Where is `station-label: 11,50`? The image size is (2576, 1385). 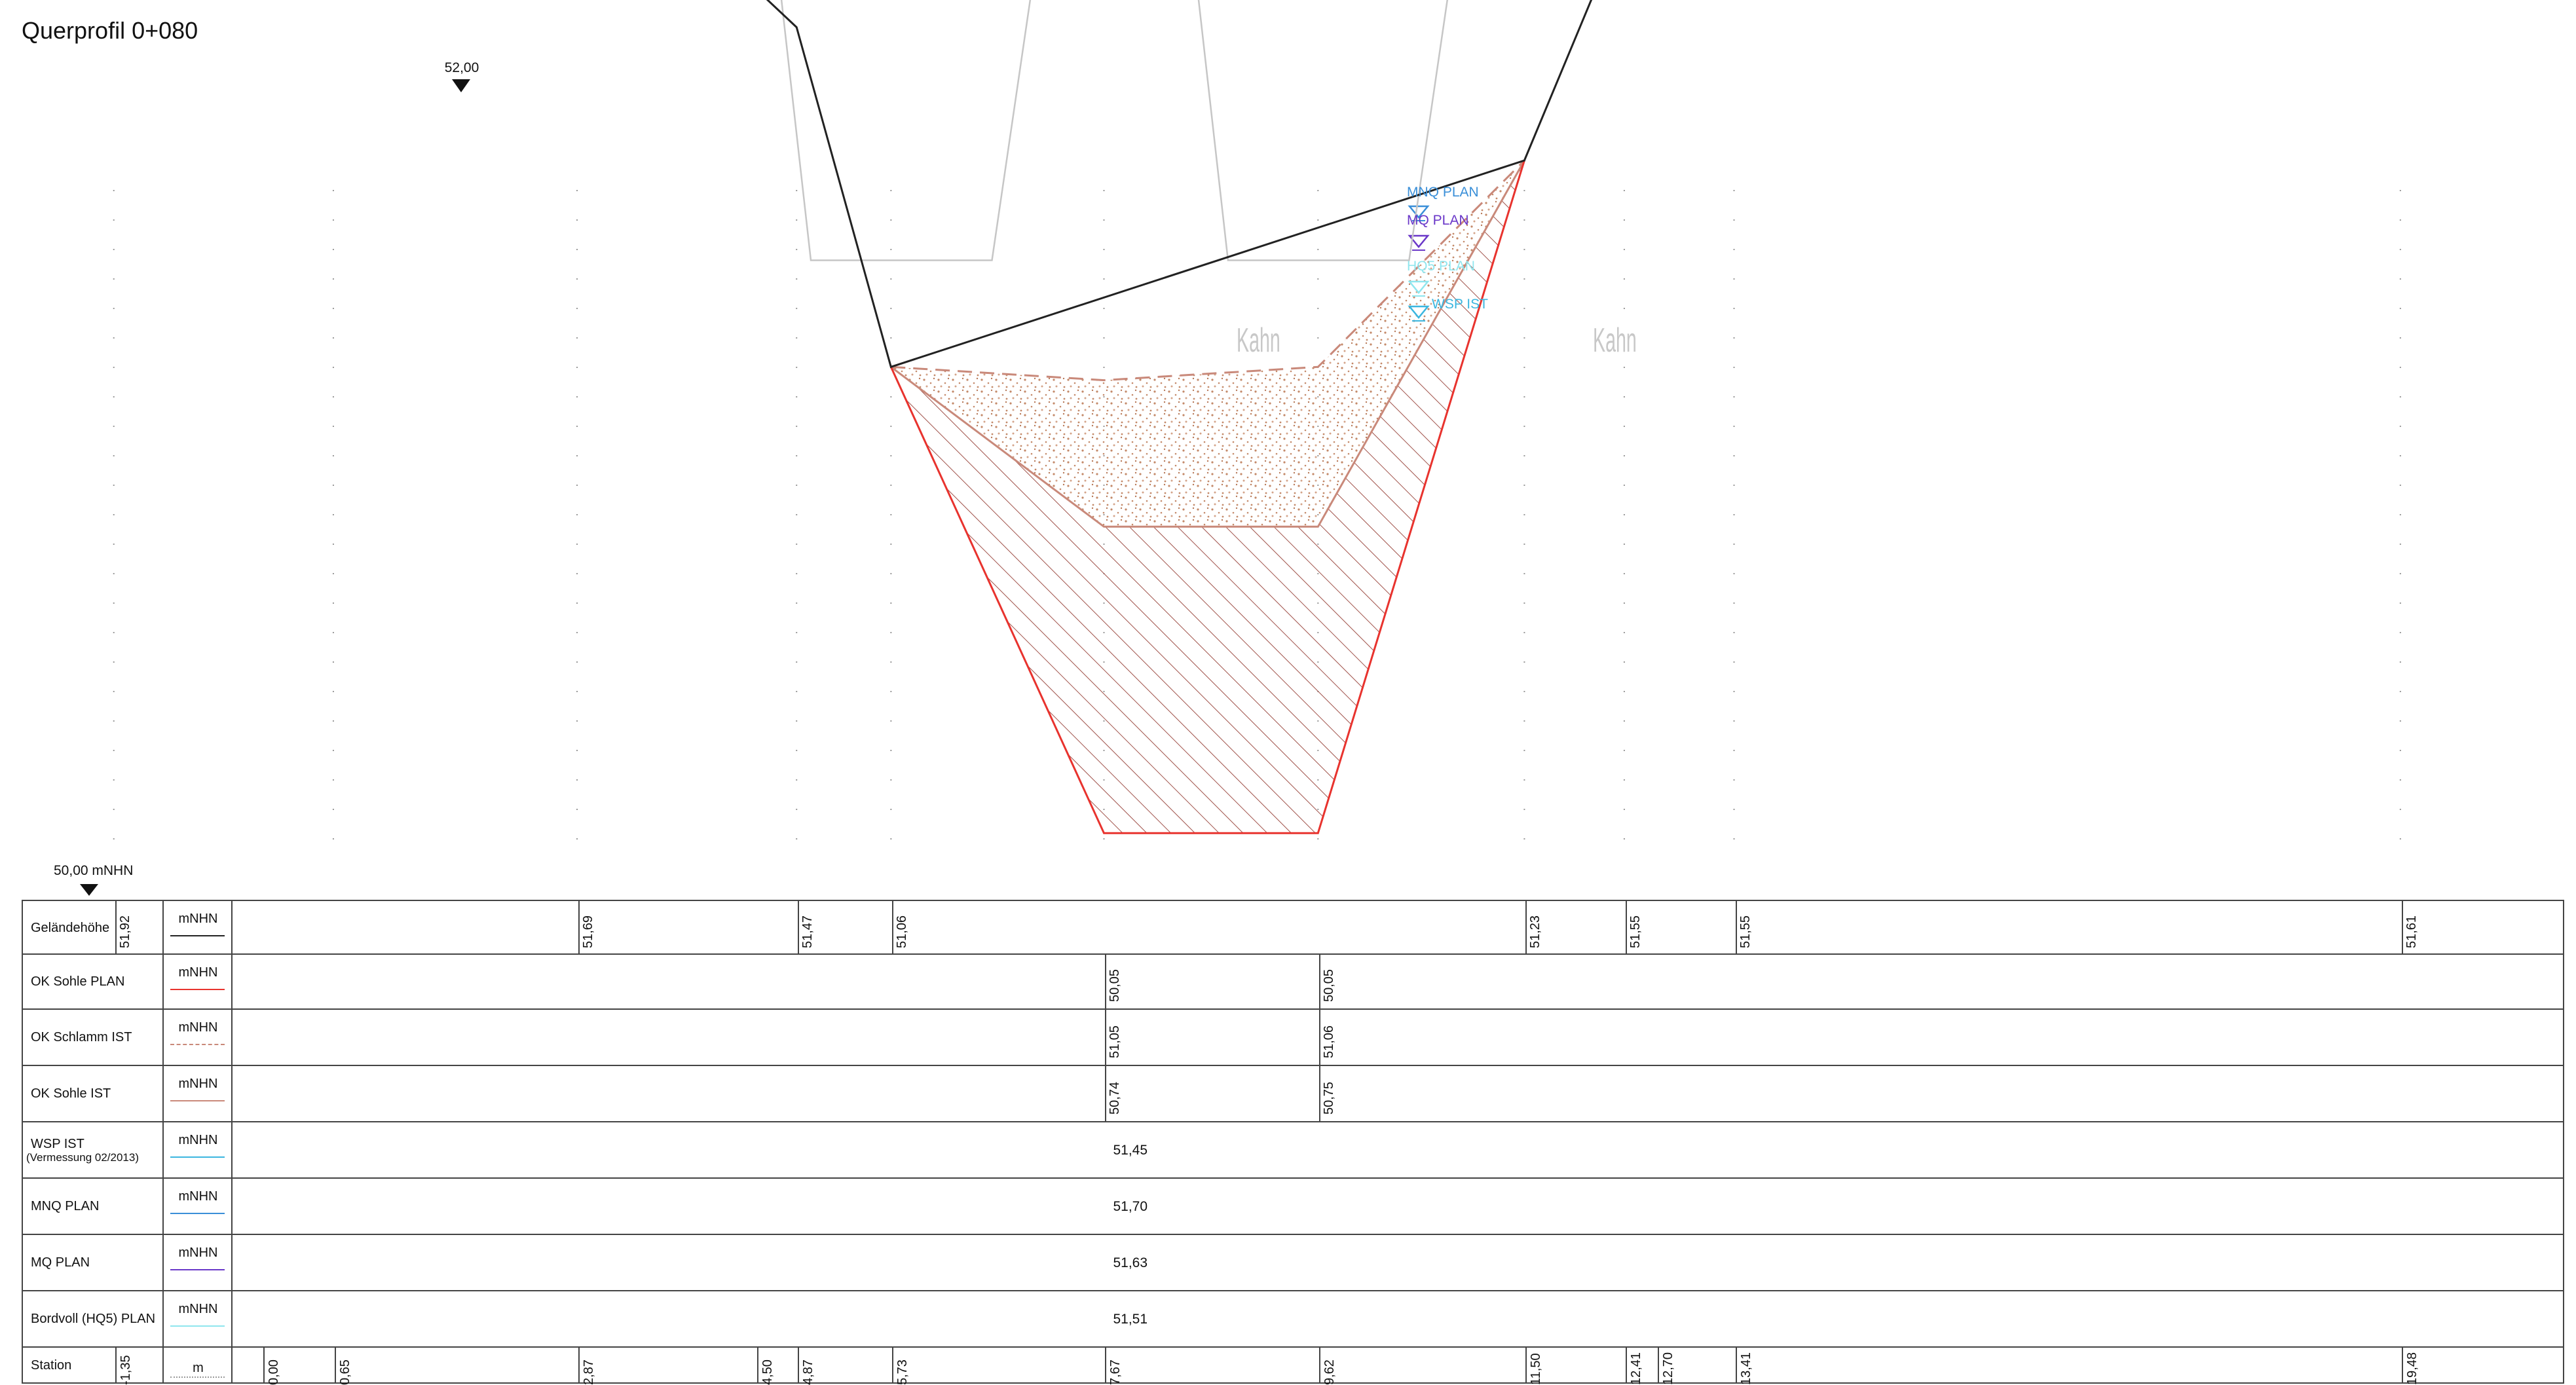 station-label: 11,50 is located at coordinates (1536, 1369).